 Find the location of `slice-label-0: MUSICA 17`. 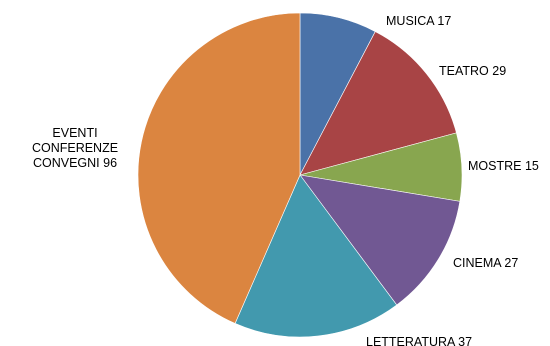

slice-label-0: MUSICA 17 is located at coordinates (418, 21).